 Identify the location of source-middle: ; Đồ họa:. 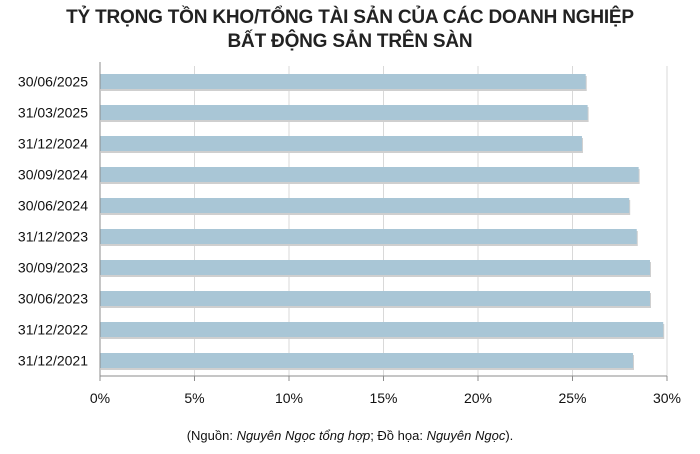
(398, 435).